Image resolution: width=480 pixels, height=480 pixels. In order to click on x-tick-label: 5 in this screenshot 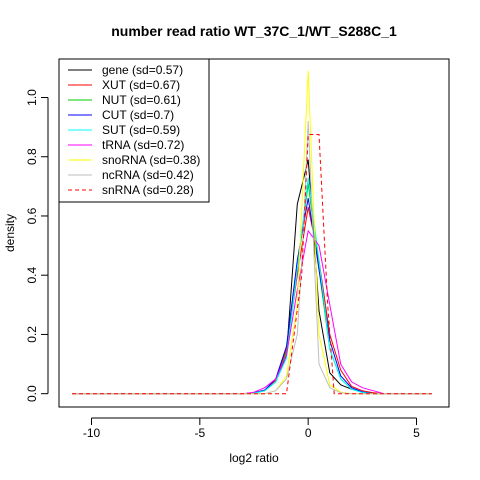, I will do `click(416, 433)`.